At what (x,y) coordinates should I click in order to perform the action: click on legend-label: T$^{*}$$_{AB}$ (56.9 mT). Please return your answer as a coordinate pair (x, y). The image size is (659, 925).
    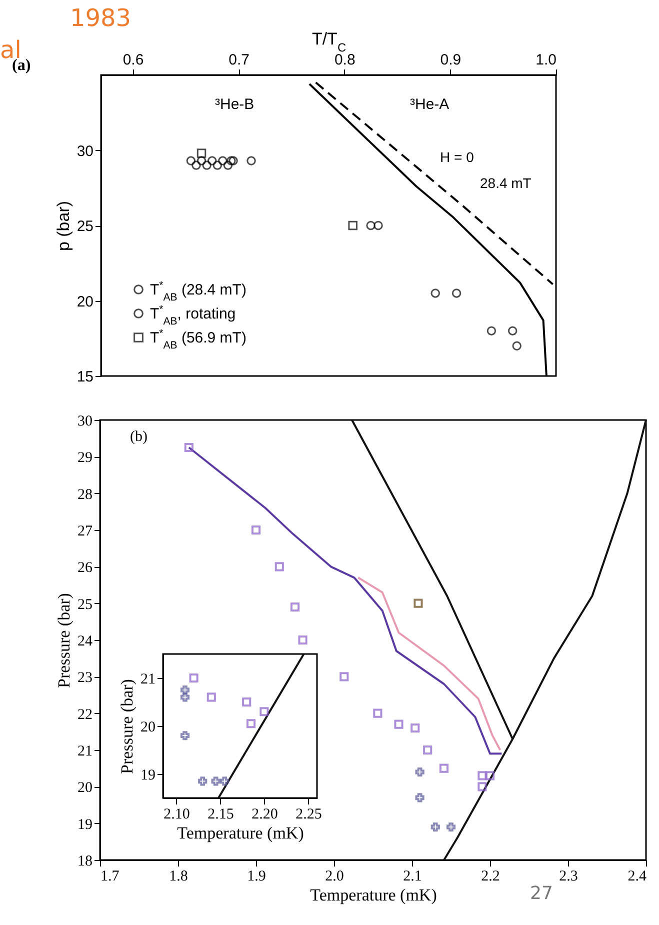
    Looking at the image, I should click on (198, 340).